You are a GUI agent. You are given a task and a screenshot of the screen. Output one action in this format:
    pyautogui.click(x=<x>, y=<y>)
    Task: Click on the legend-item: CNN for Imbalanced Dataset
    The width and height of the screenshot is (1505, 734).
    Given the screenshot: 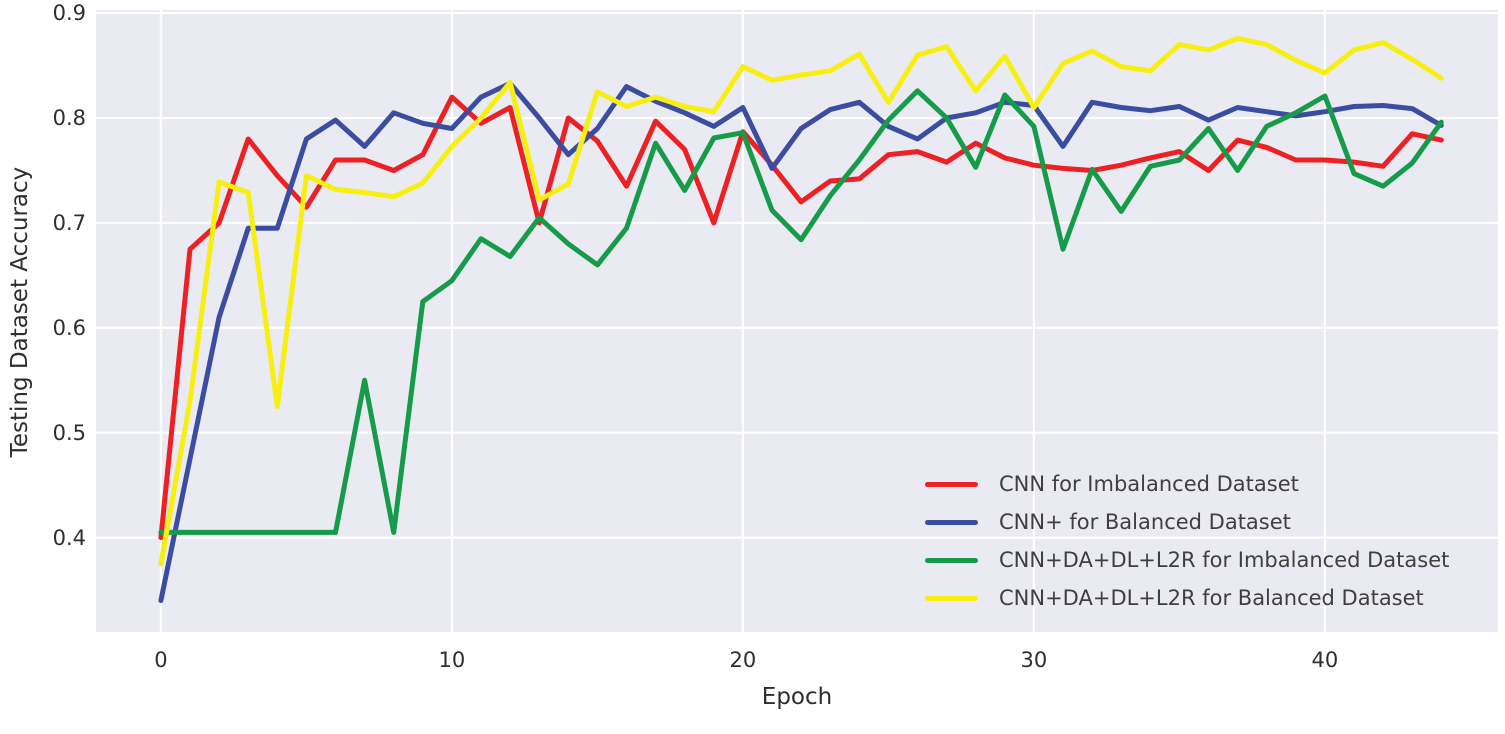 What is the action you would take?
    pyautogui.click(x=1187, y=484)
    